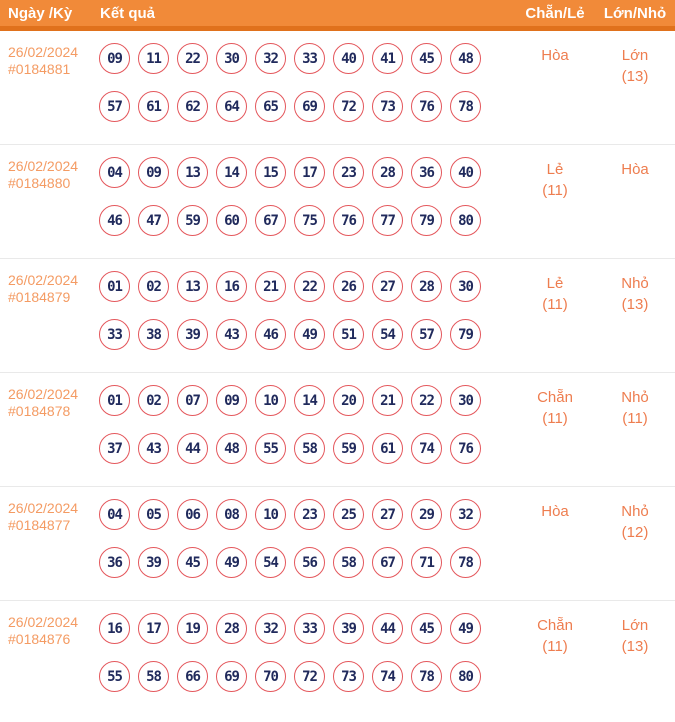 The height and width of the screenshot is (722, 675). I want to click on number-ball: 06, so click(192, 514).